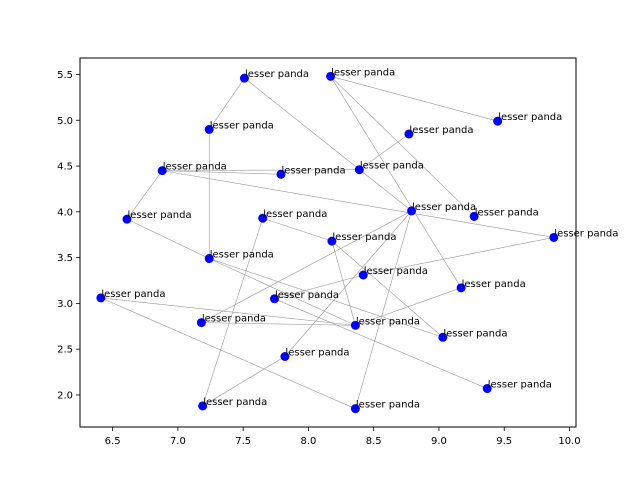 This screenshot has height=480, width=640. Describe the element at coordinates (178, 441) in the screenshot. I see `x-tick-label: 7.0` at that location.